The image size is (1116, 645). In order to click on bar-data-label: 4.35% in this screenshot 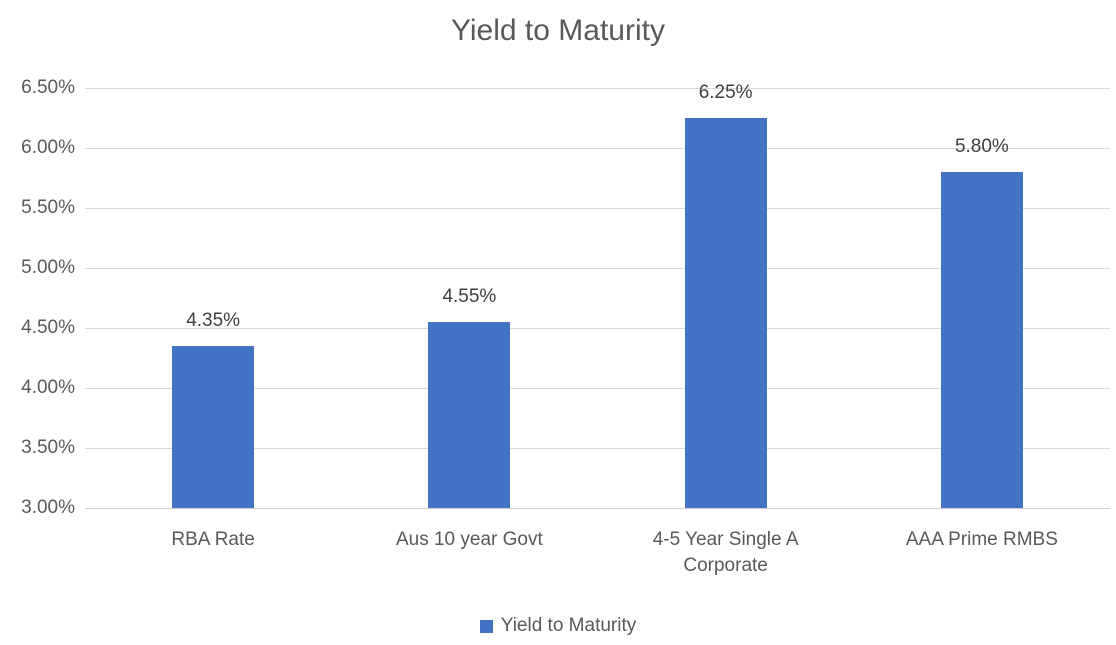, I will do `click(213, 320)`.